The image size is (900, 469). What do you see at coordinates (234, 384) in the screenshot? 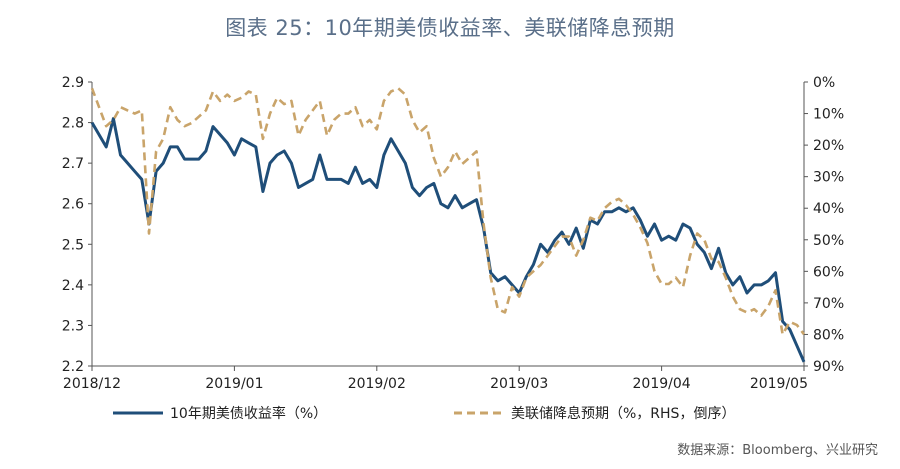
I see `x-tick-label: 2019/01` at bounding box center [234, 384].